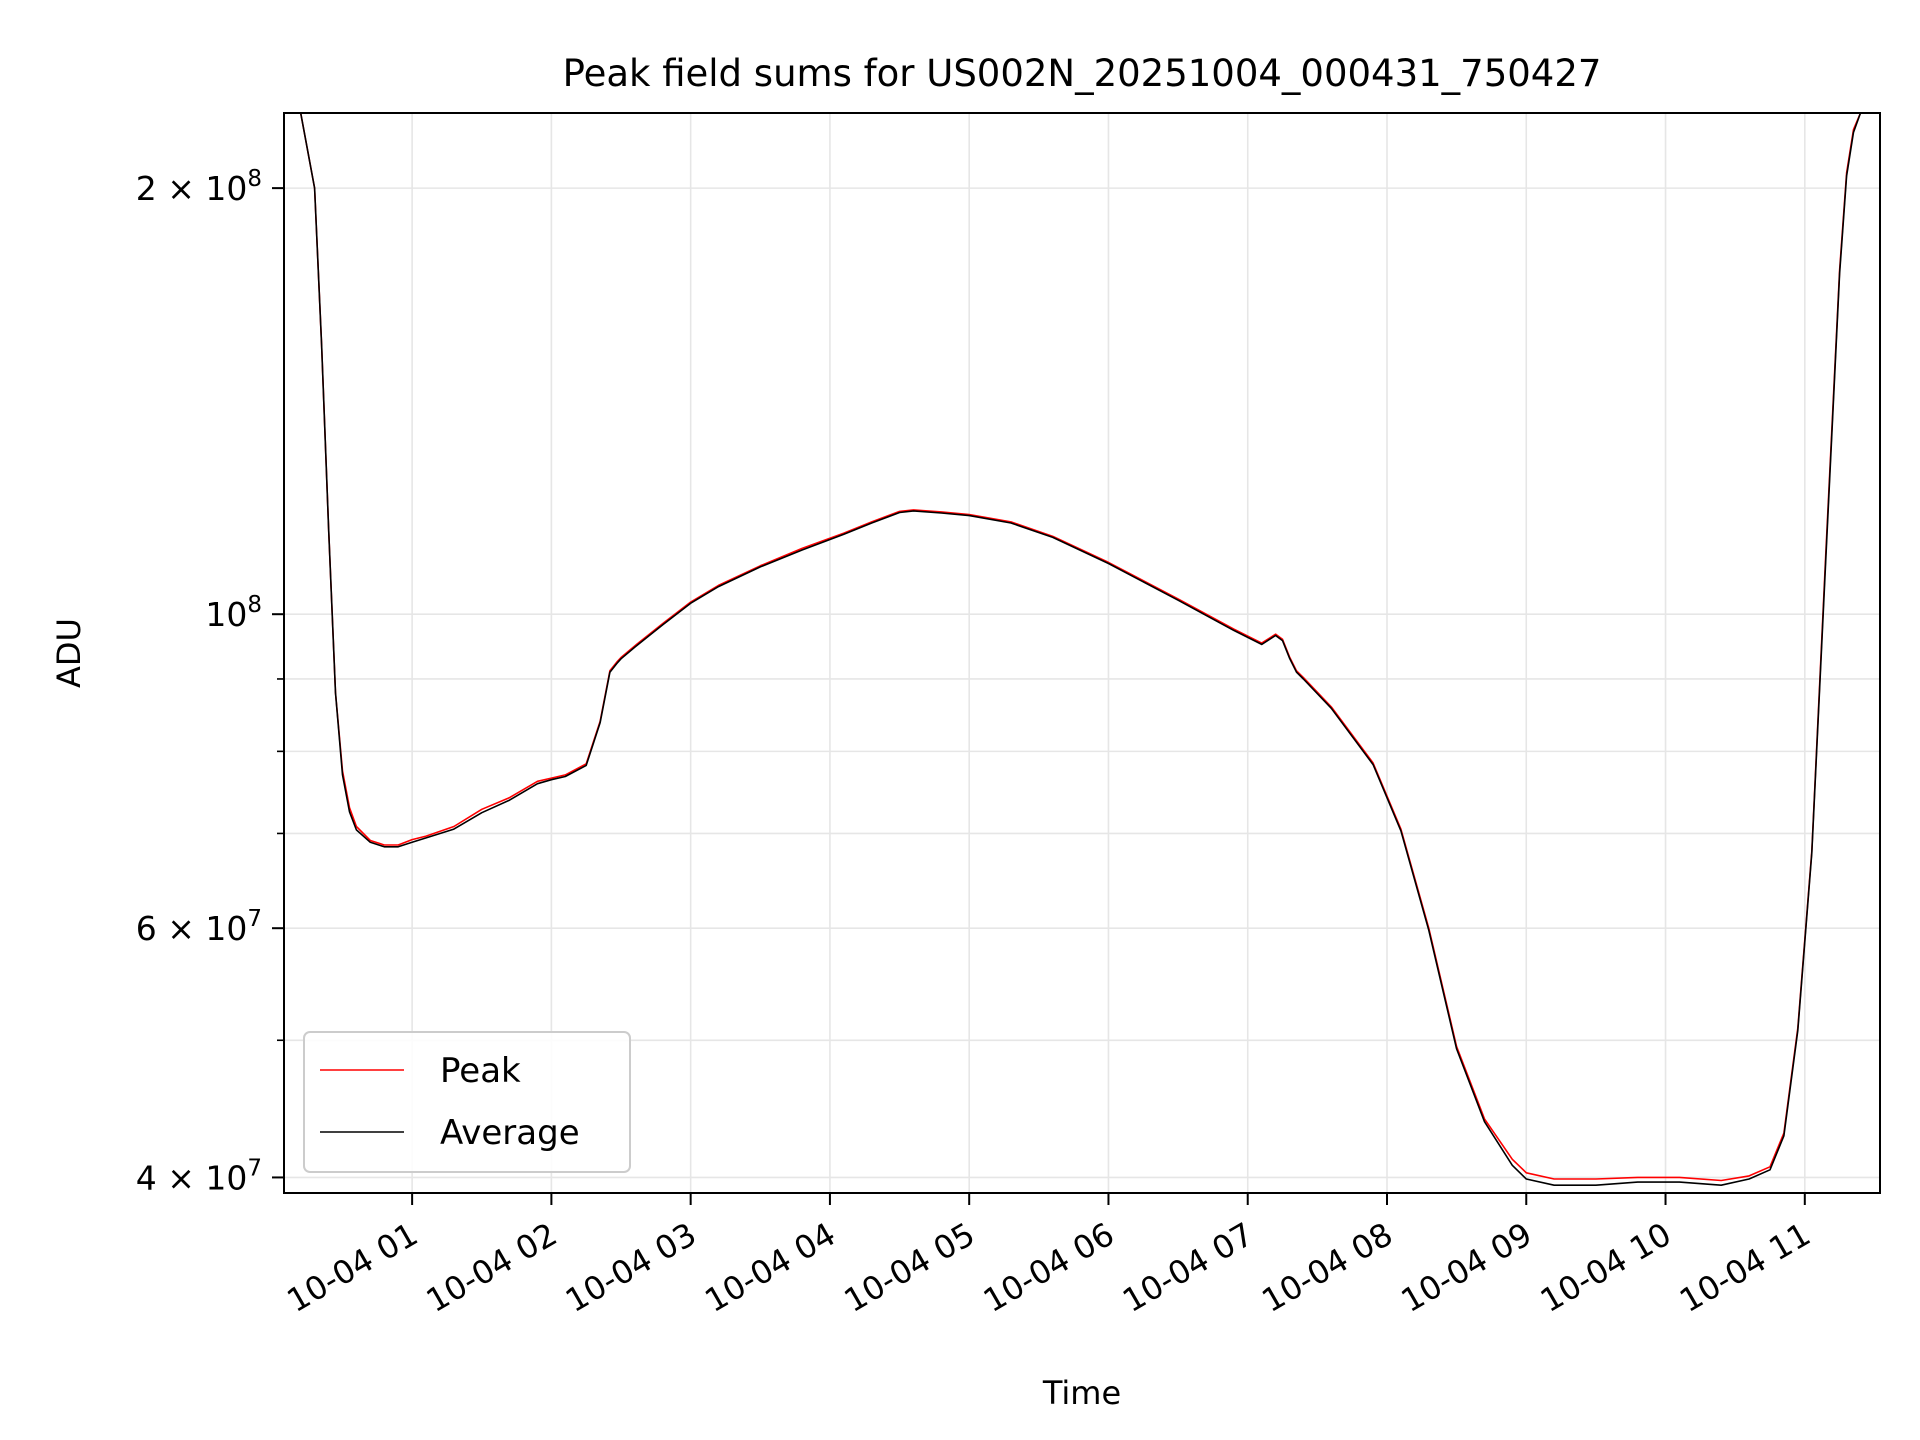  I want to click on y-tick-label: 4 × 107, so click(199, 1176).